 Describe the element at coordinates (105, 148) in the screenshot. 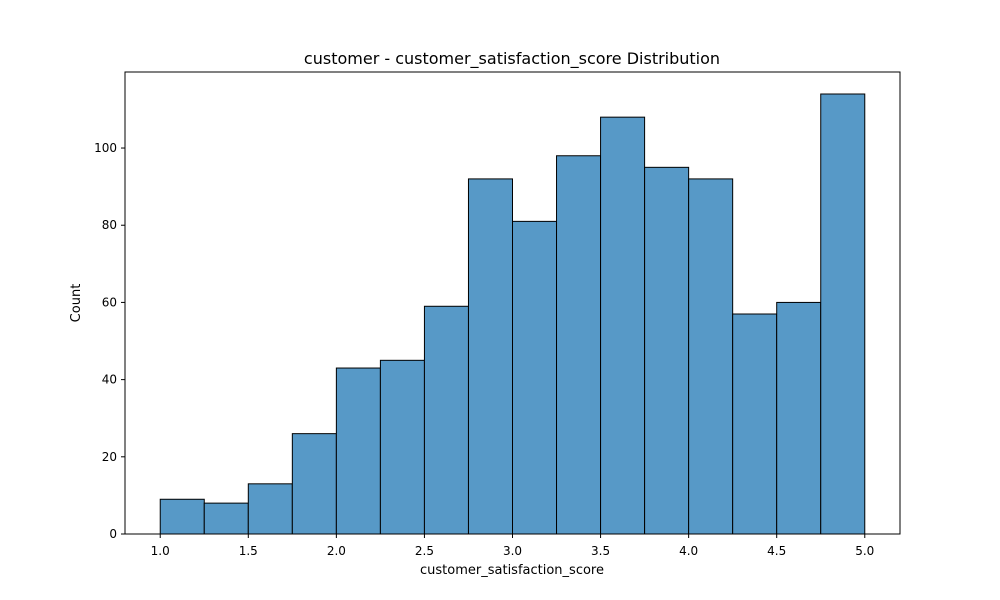

I see `y-tick-label: 100` at that location.